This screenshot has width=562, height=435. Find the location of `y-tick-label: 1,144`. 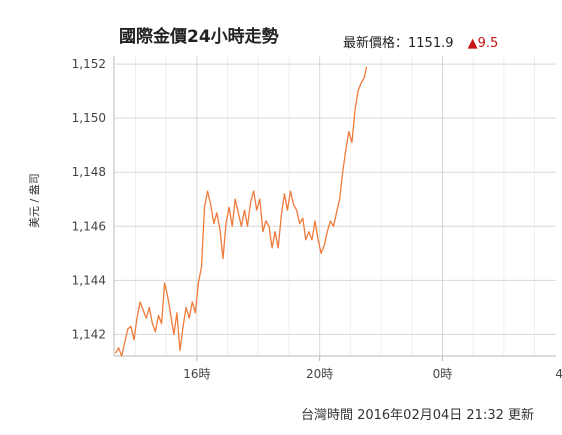

y-tick-label: 1,144 is located at coordinates (89, 280).